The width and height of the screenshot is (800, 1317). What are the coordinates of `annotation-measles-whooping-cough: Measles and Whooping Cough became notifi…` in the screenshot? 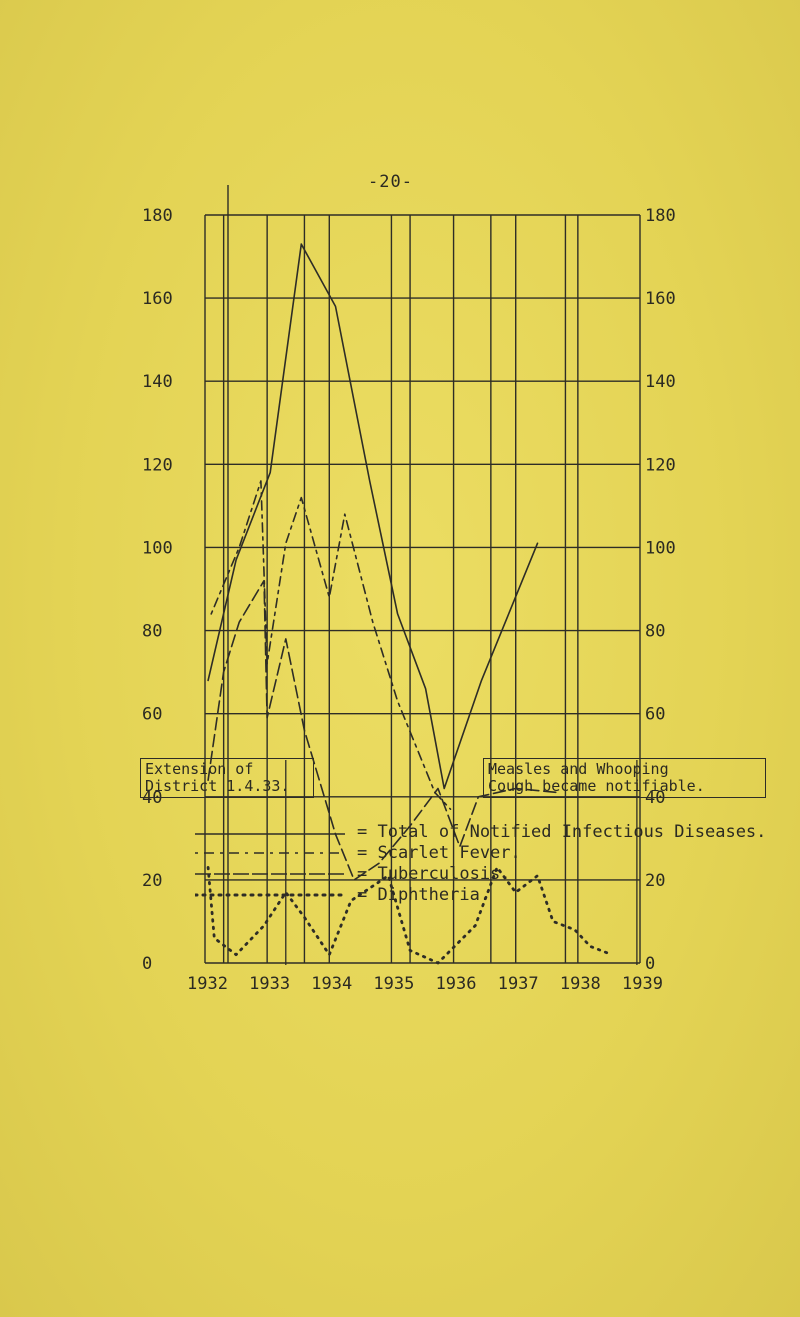 It's located at (624, 778).